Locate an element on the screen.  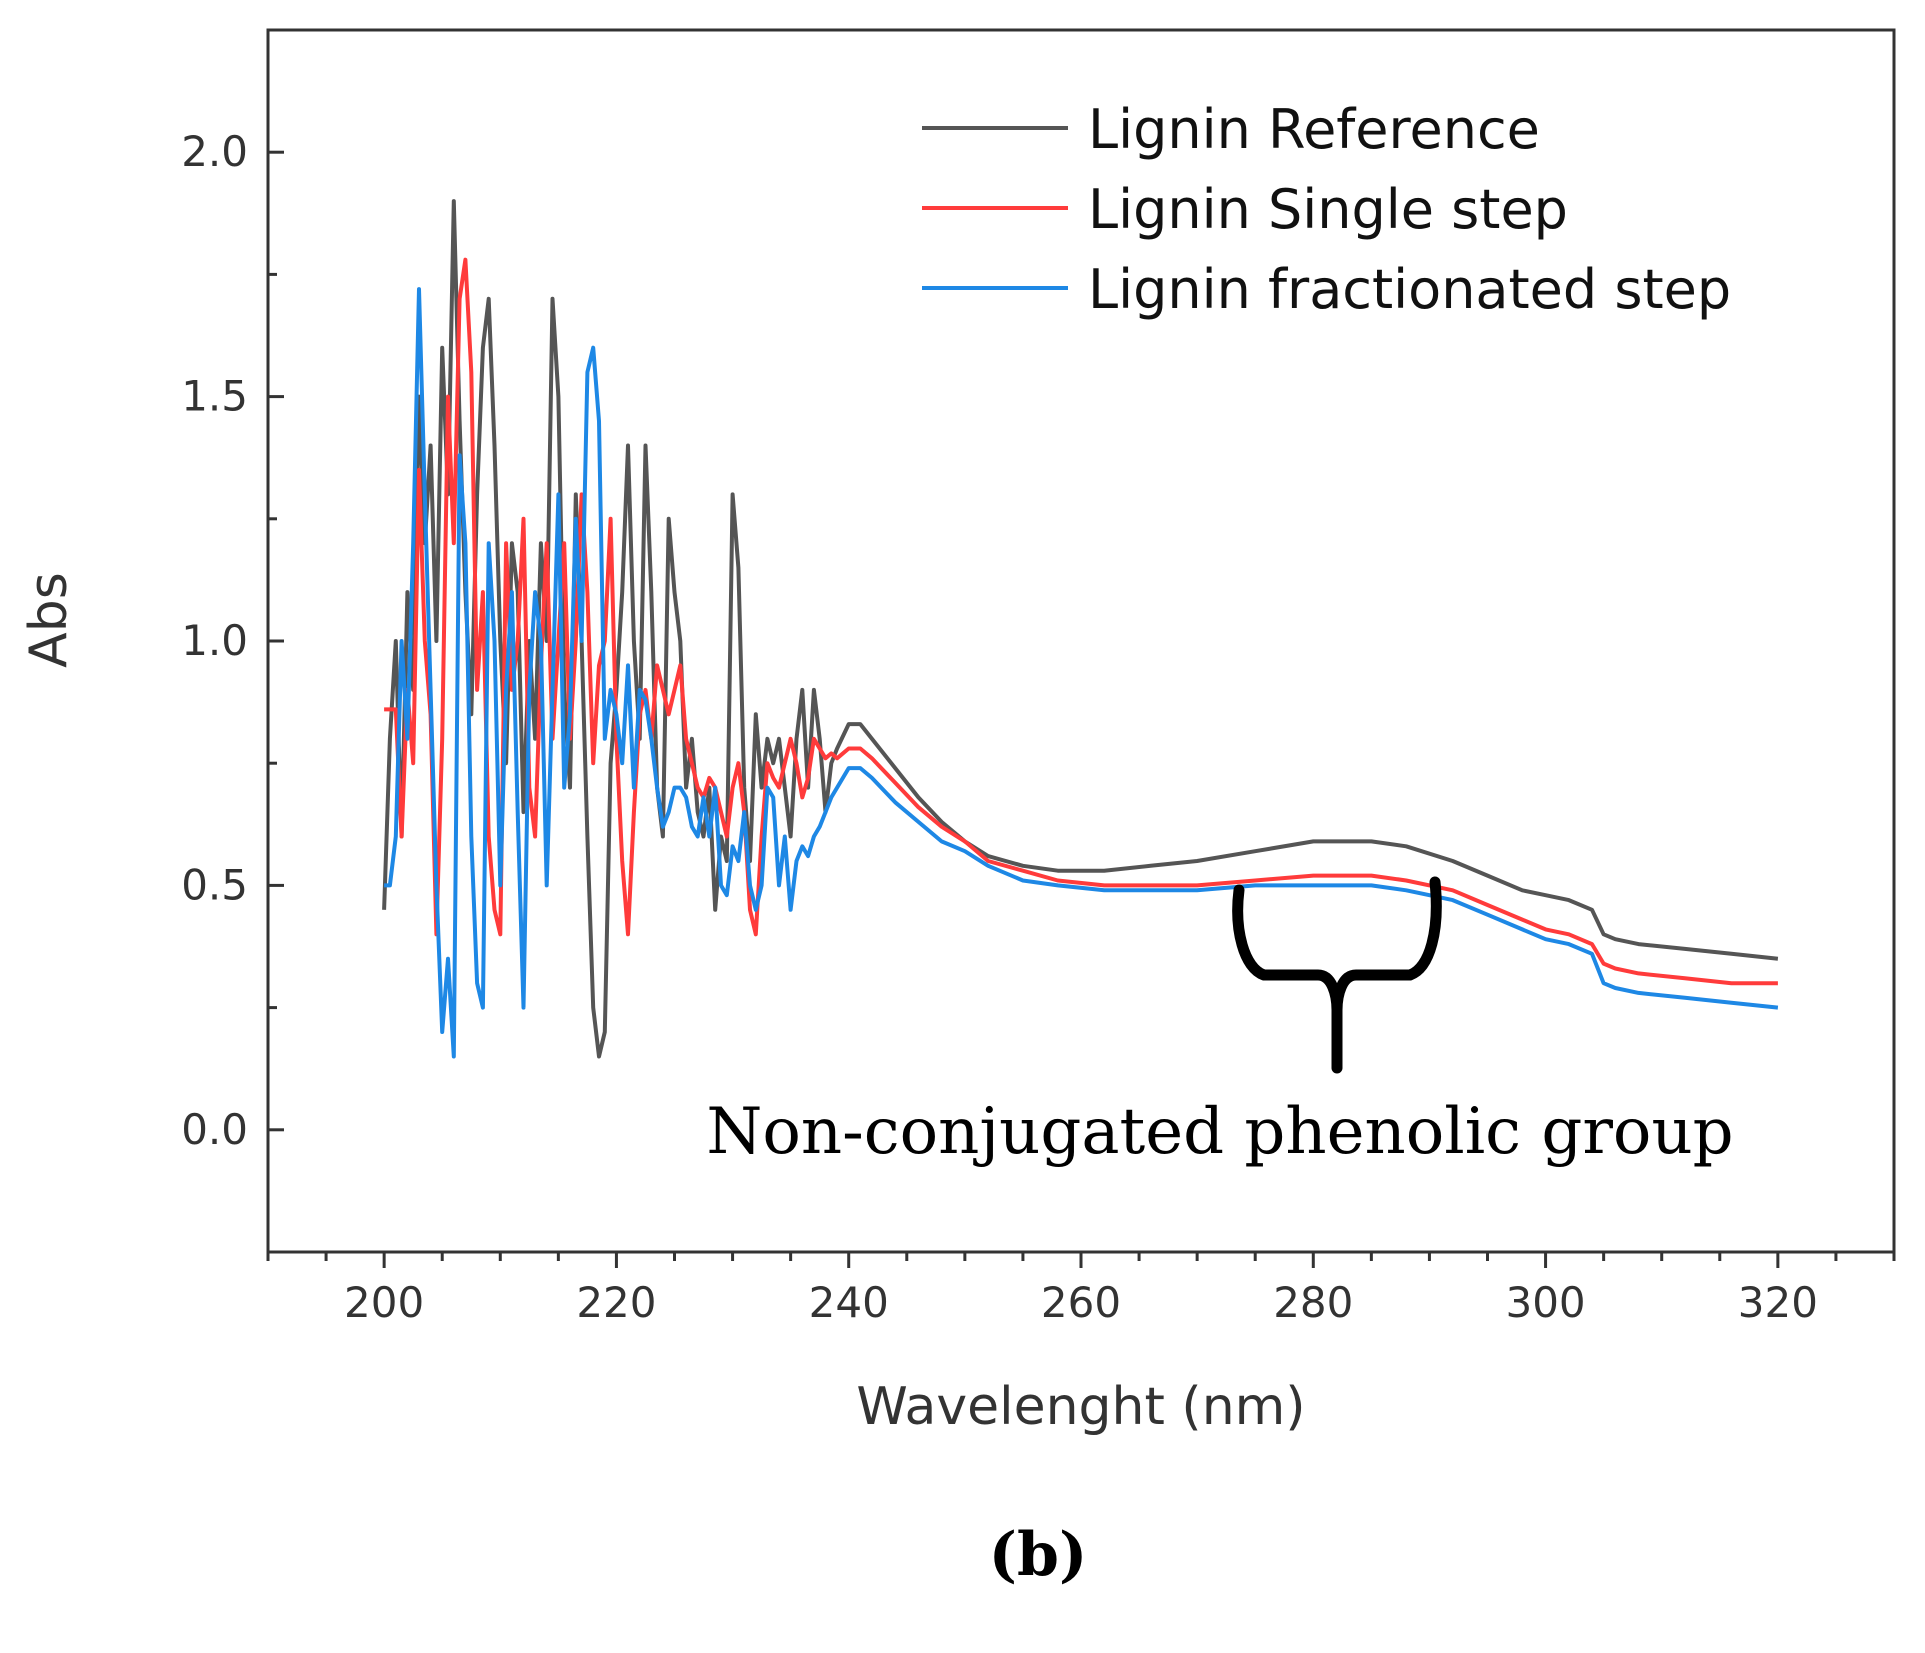
legend-label-fractionated-step: Lignin fractionated step is located at coordinates (1409, 289).